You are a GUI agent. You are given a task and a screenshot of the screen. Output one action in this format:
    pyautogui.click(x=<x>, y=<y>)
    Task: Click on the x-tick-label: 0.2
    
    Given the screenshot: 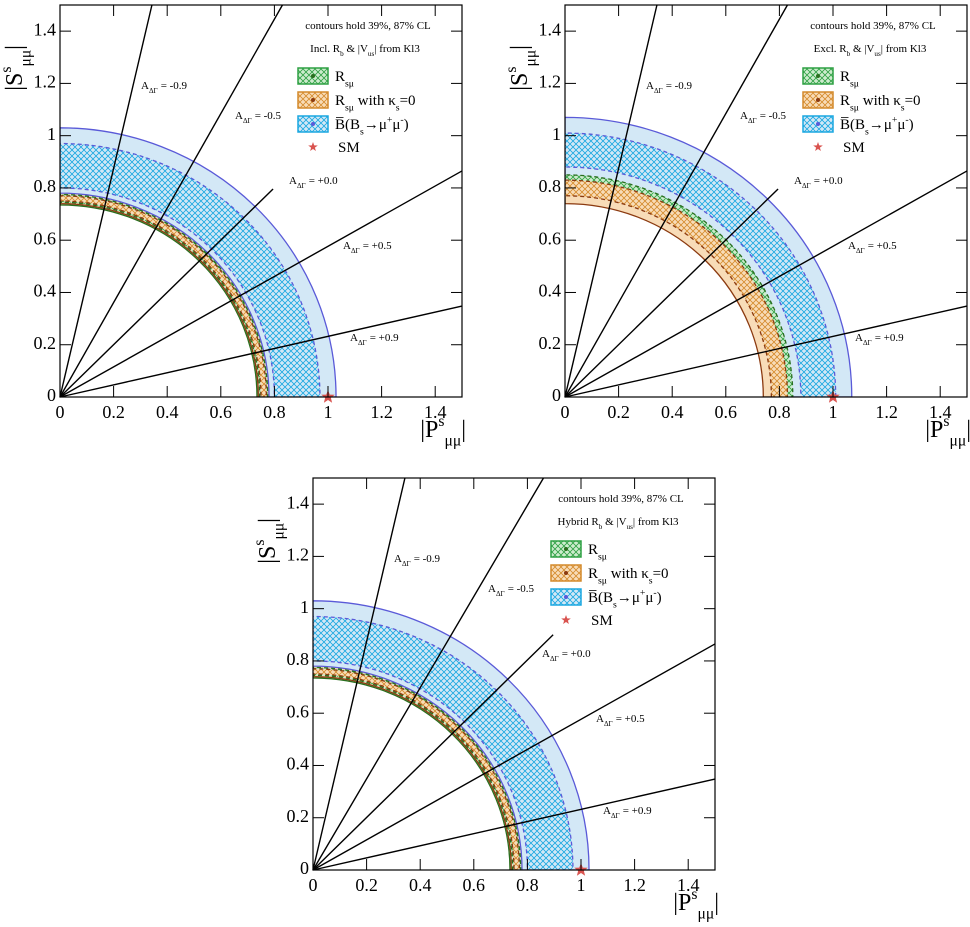 What is the action you would take?
    pyautogui.click(x=618, y=412)
    